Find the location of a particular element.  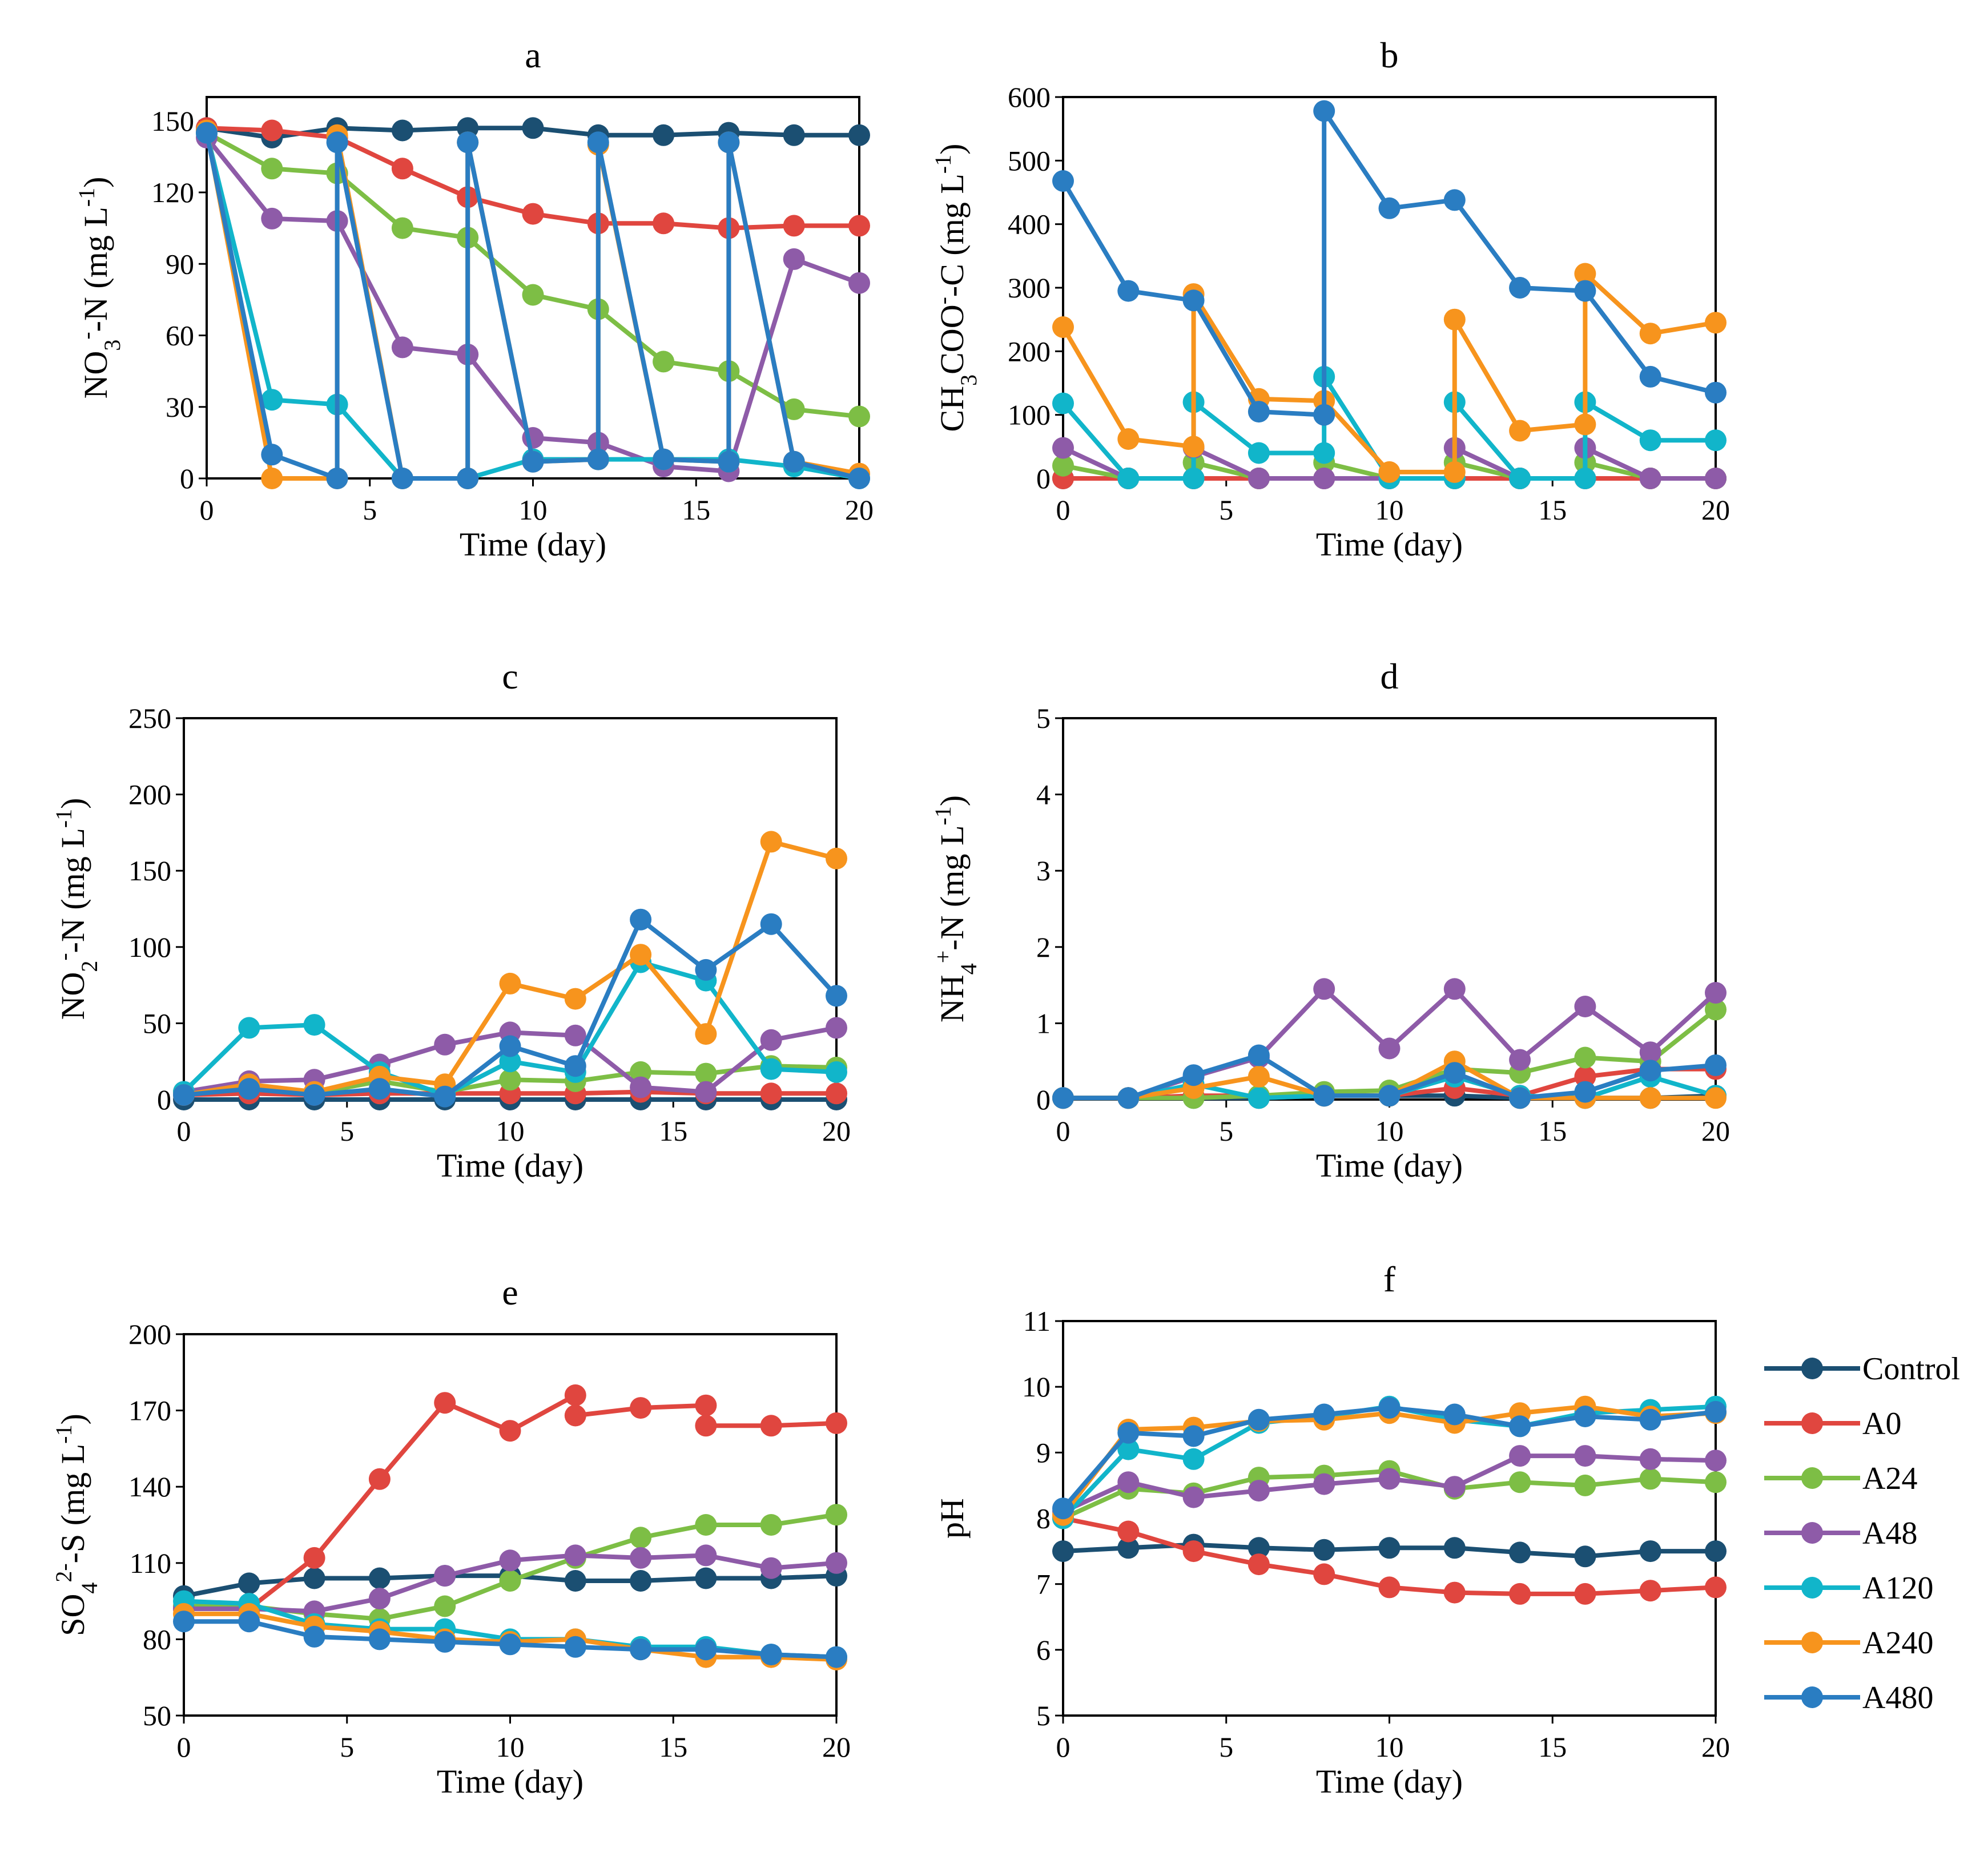

legend-item-Control: Control is located at coordinates (1862, 1369).